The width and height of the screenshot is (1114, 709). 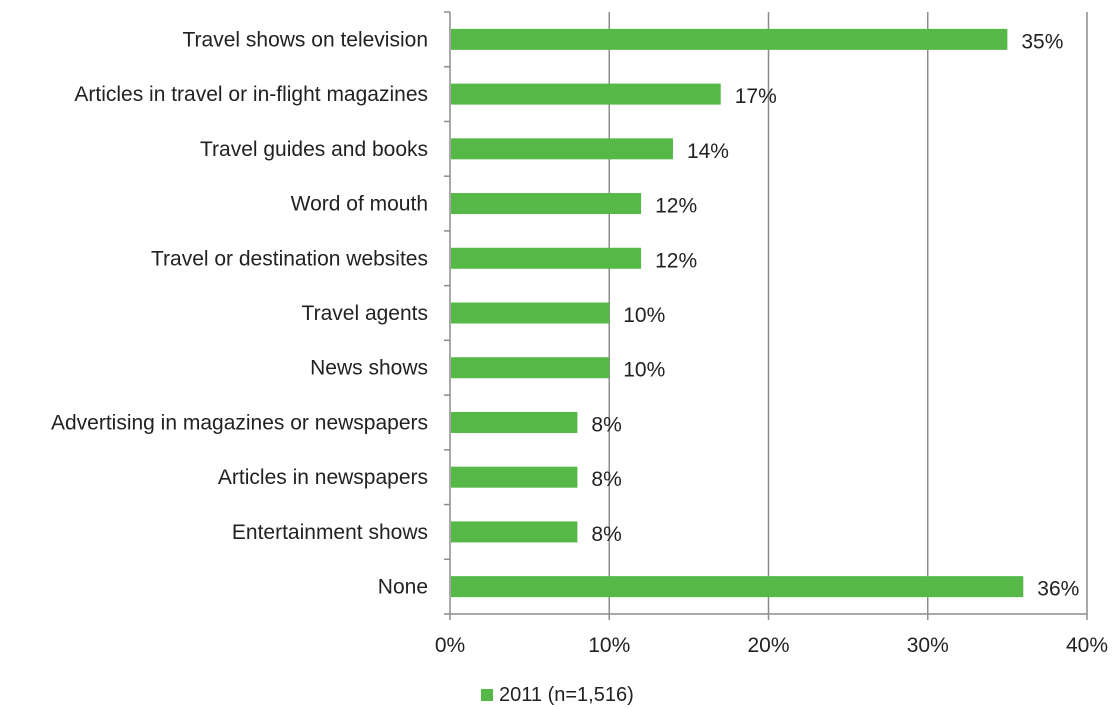 What do you see at coordinates (239, 422) in the screenshot?
I see `category-label: Advertising in magazines or newspapers` at bounding box center [239, 422].